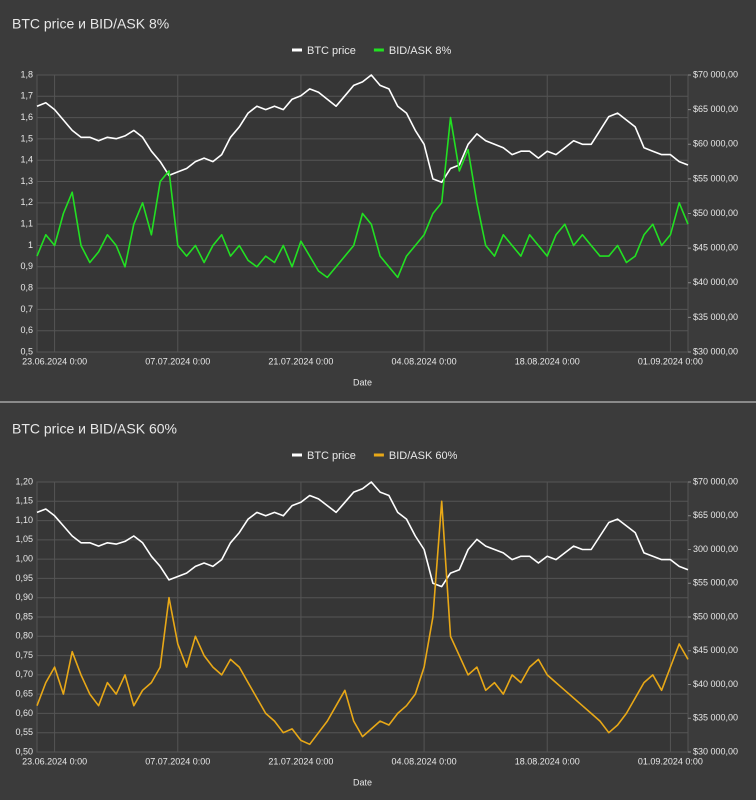 The image size is (756, 800). Describe the element at coordinates (90, 24) in the screenshot. I see `chart-title: BTC price и BID/ASK 8%` at that location.